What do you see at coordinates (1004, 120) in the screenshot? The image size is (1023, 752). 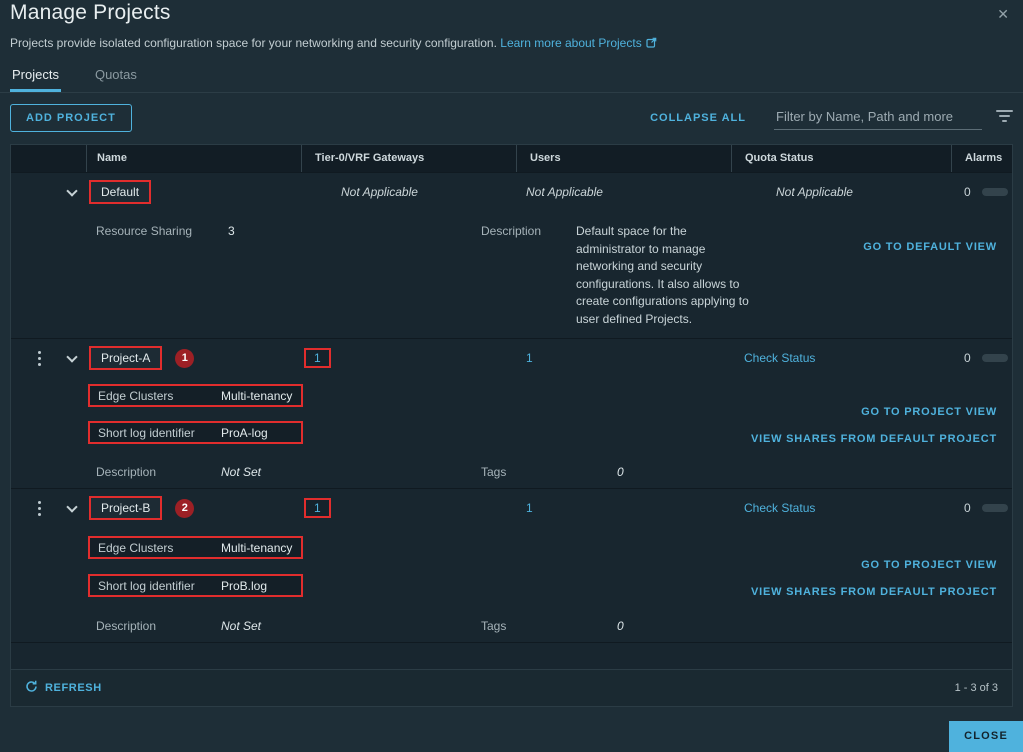 I see `filter-icon` at bounding box center [1004, 120].